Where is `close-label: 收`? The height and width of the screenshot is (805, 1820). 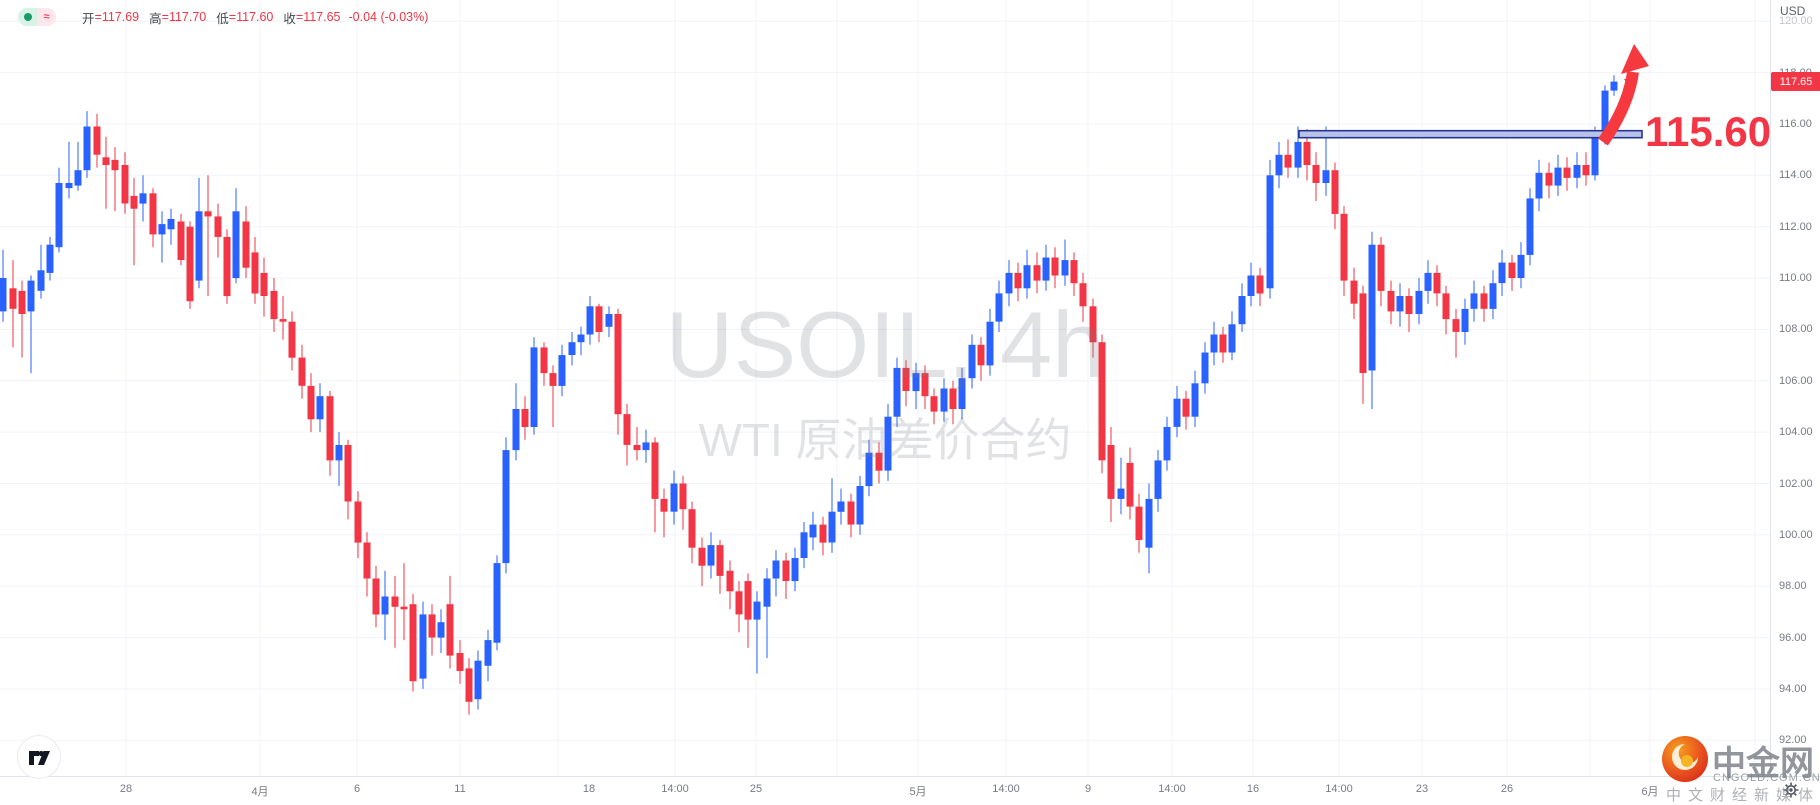
close-label: 收 is located at coordinates (289, 18).